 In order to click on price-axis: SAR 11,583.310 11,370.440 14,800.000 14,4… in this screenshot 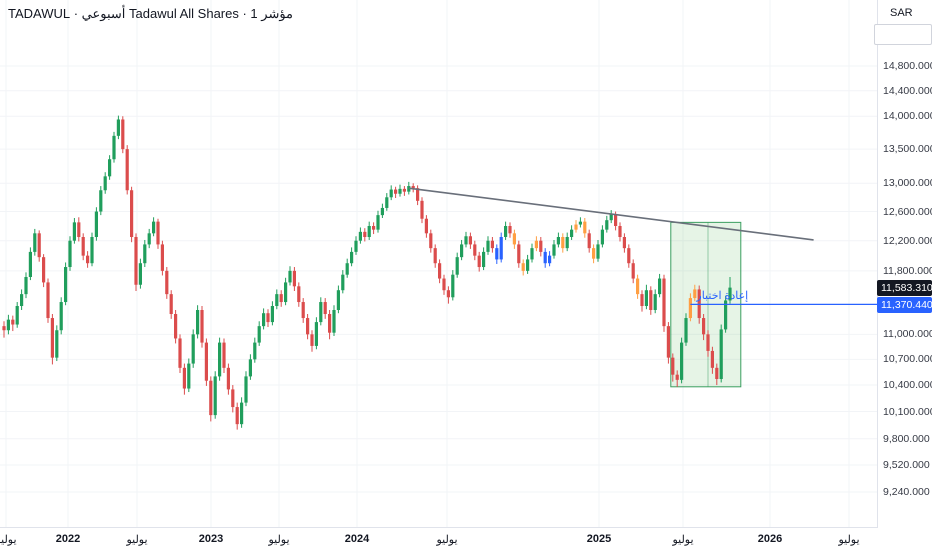, I will do `click(903, 263)`.